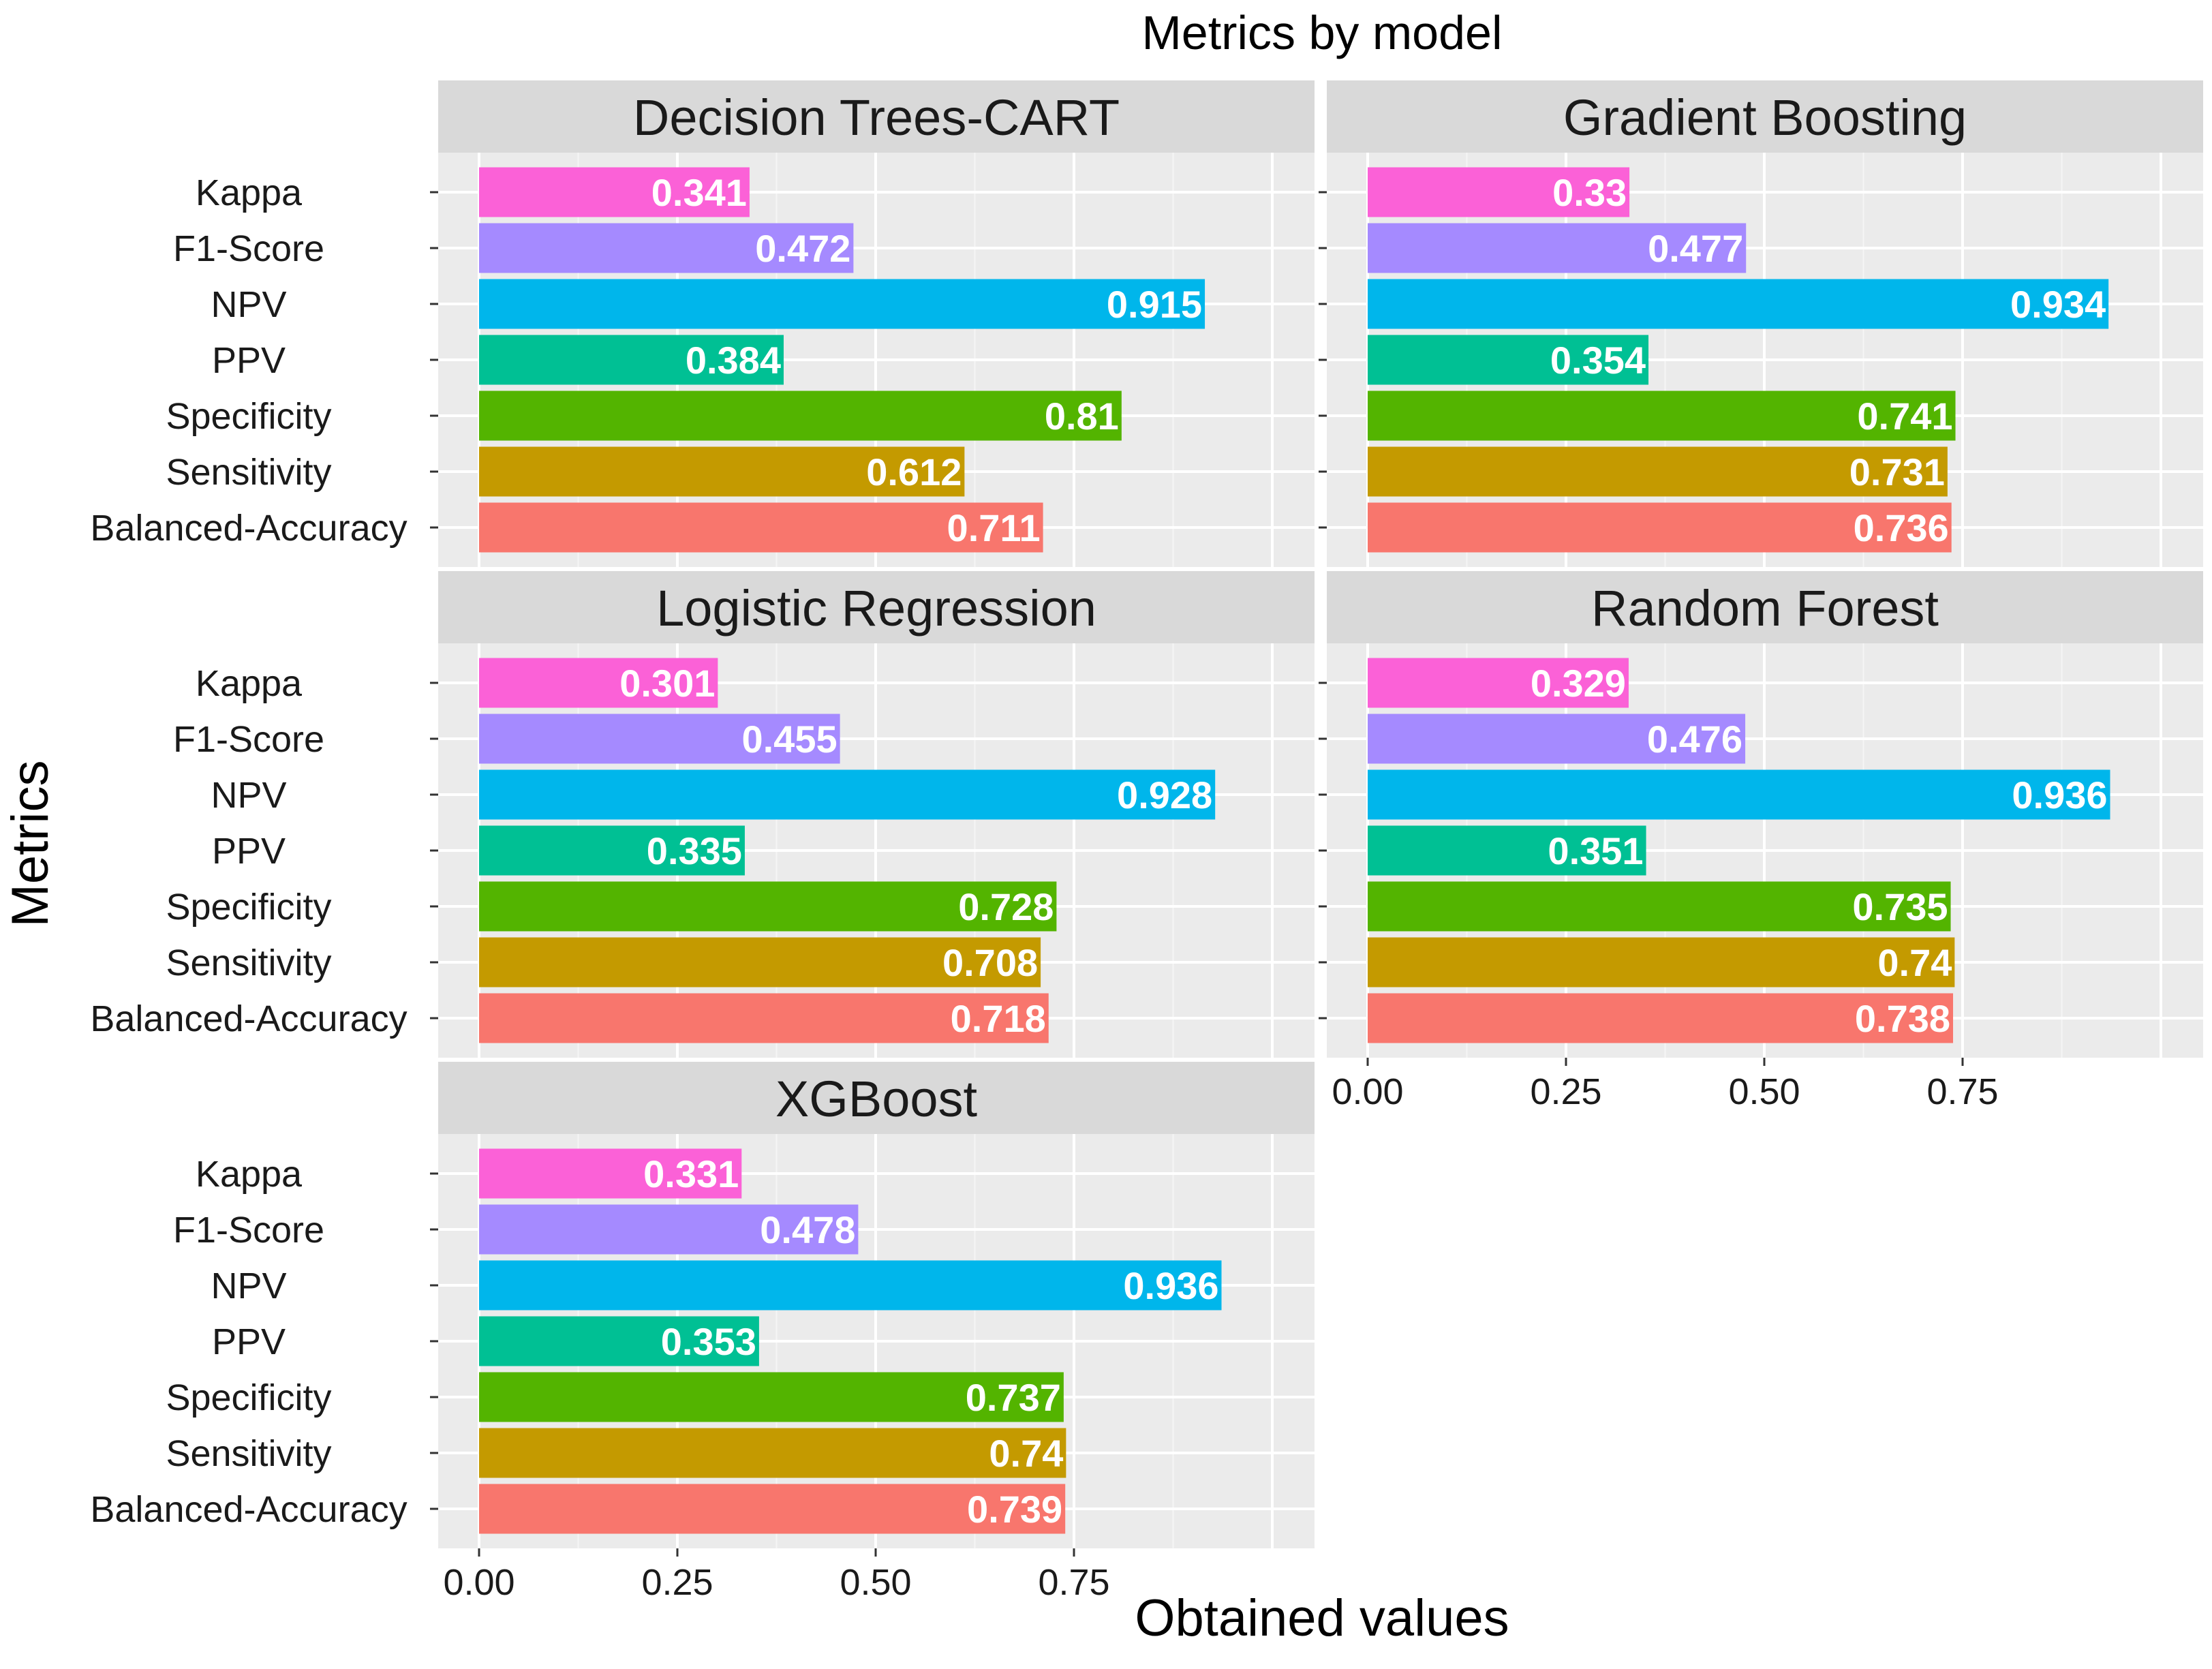 This screenshot has height=1669, width=2212. What do you see at coordinates (1499, 683) in the screenshot?
I see `bar-random-forest-kappa` at bounding box center [1499, 683].